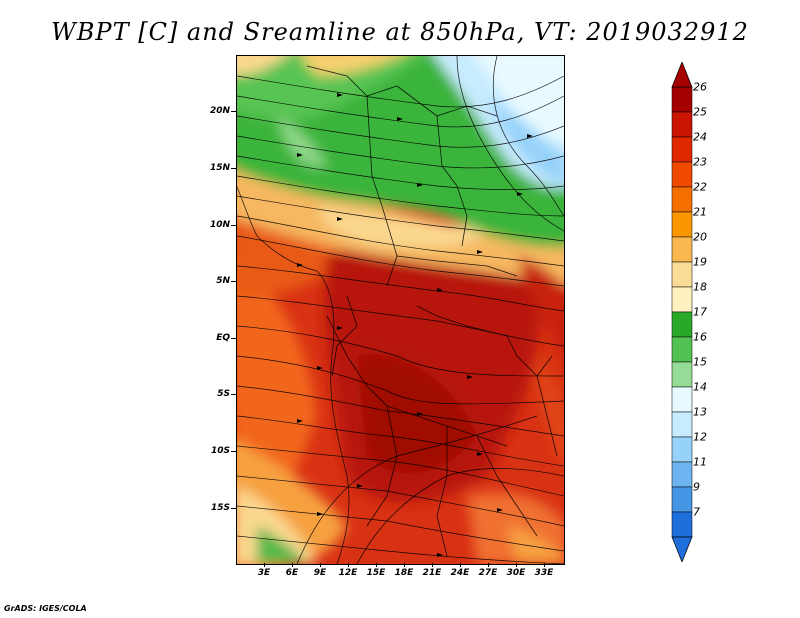 The width and height of the screenshot is (800, 618). I want to click on lat-label: 10S, so click(220, 451).